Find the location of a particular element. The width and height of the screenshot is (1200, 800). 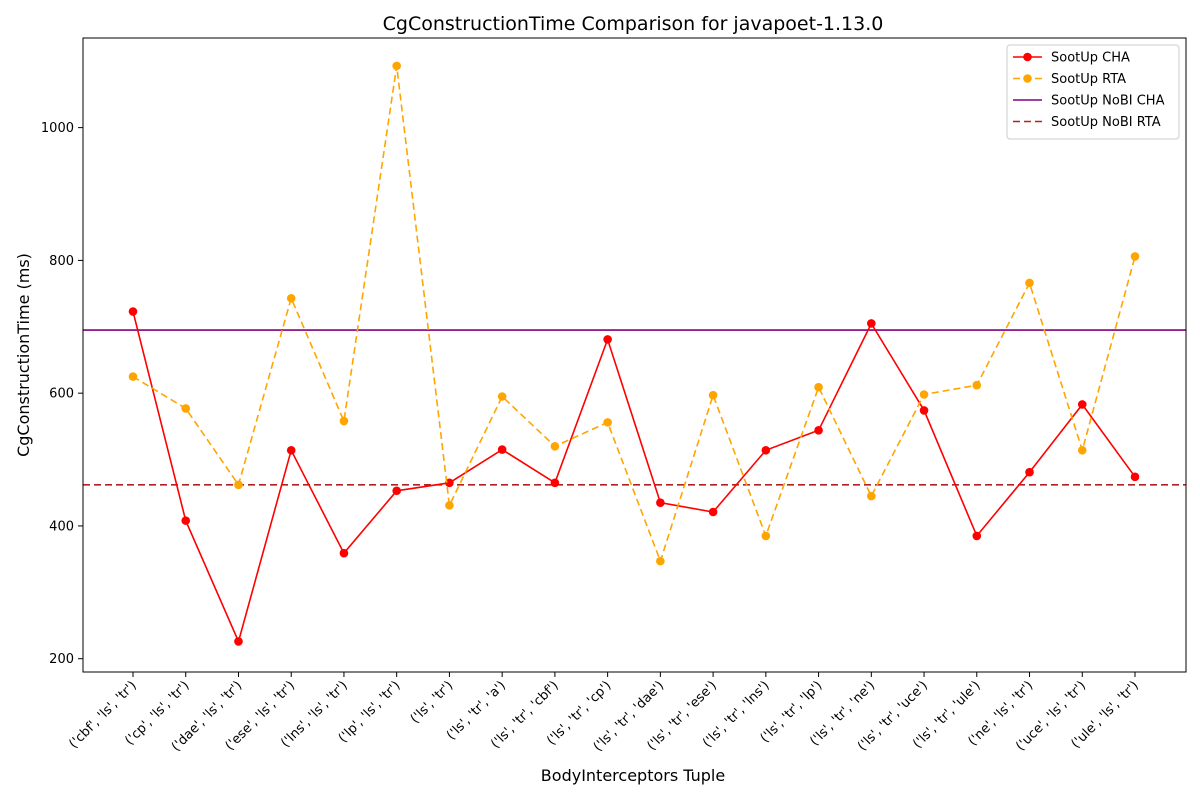

y-tick-label-5: 1000 is located at coordinates (57, 128).